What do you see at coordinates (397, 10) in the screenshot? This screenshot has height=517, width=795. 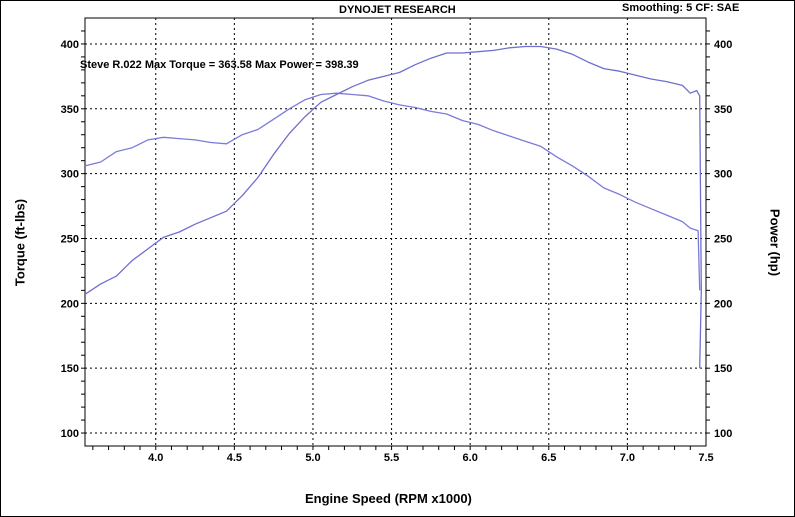 I see `chart-header-title: DYNOJET RESEARCH` at bounding box center [397, 10].